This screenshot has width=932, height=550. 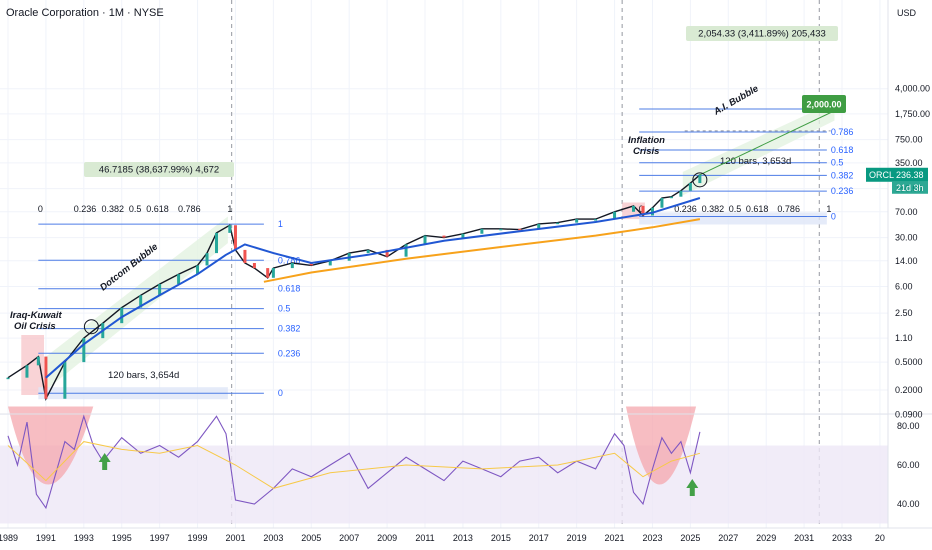 I want to click on rsi-tick-label: 40.00, so click(x=908, y=504).